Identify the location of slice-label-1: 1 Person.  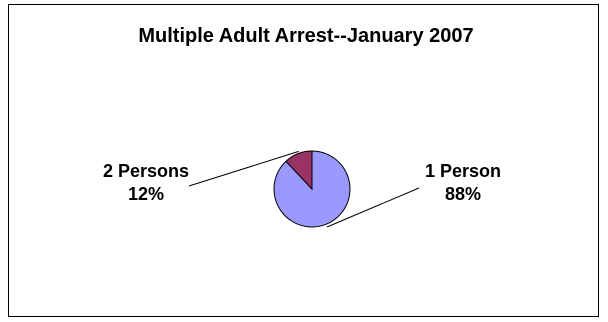
(463, 171).